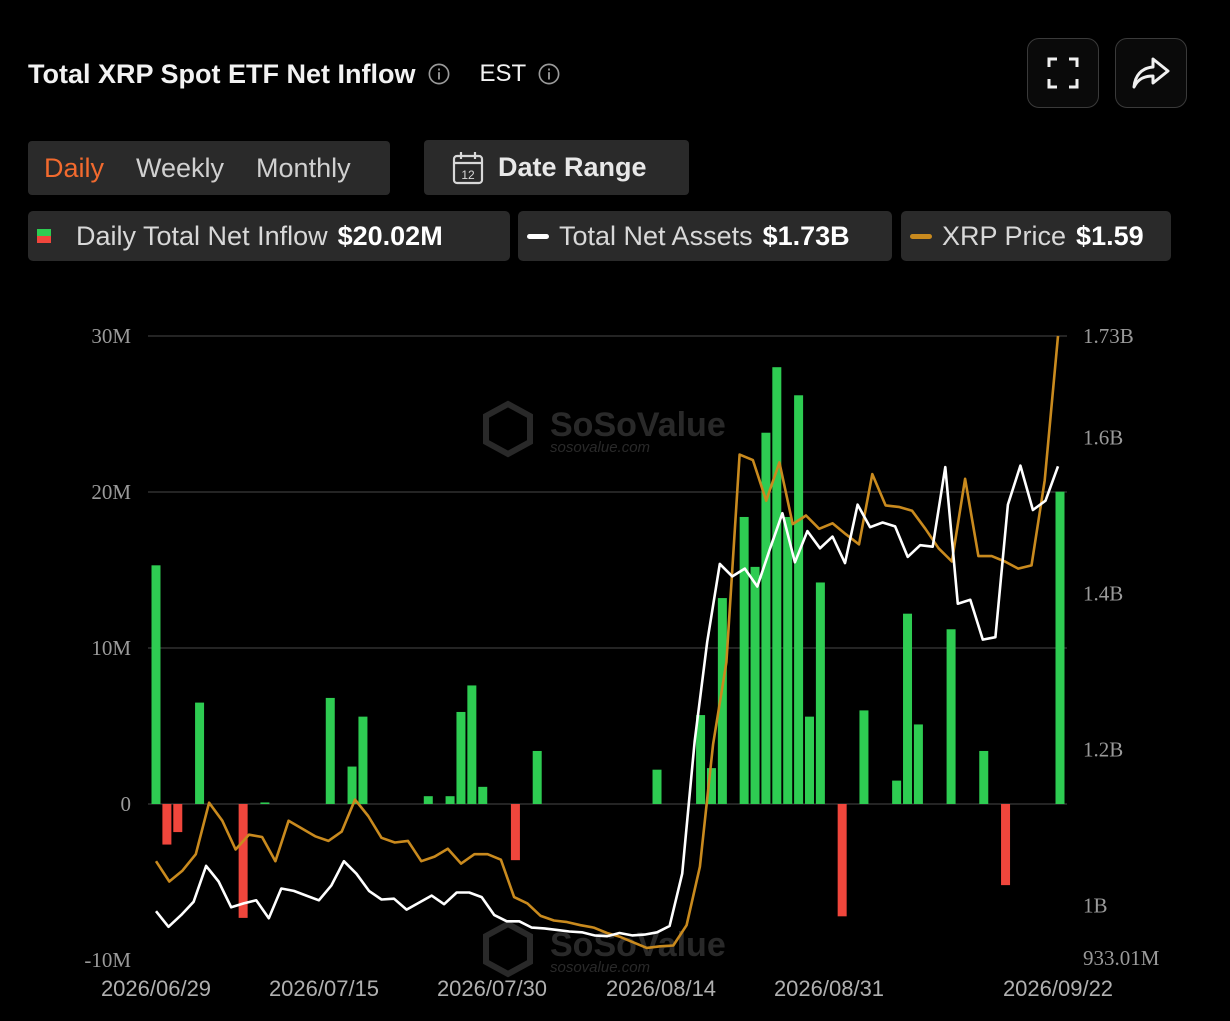  What do you see at coordinates (656, 235) in the screenshot?
I see `assets-legend-label: Total Net Assets` at bounding box center [656, 235].